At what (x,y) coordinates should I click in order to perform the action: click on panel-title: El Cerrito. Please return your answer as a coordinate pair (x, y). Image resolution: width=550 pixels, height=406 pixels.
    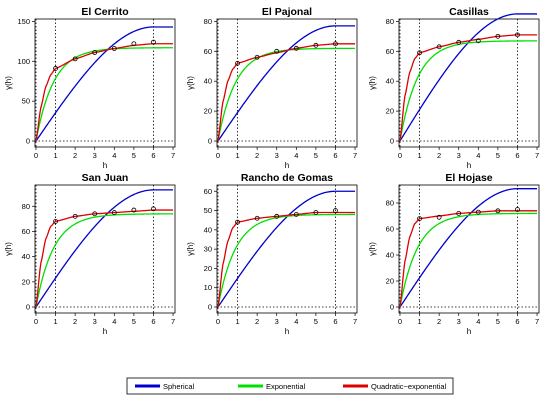
    Looking at the image, I should click on (104, 12).